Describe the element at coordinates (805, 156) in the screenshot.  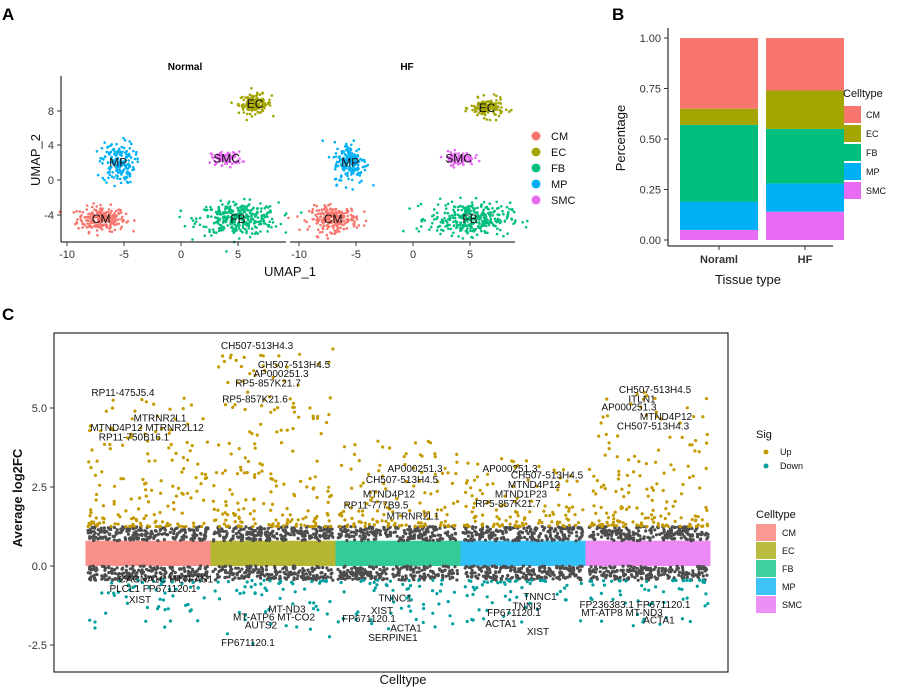
I see `bar-segment-fb` at that location.